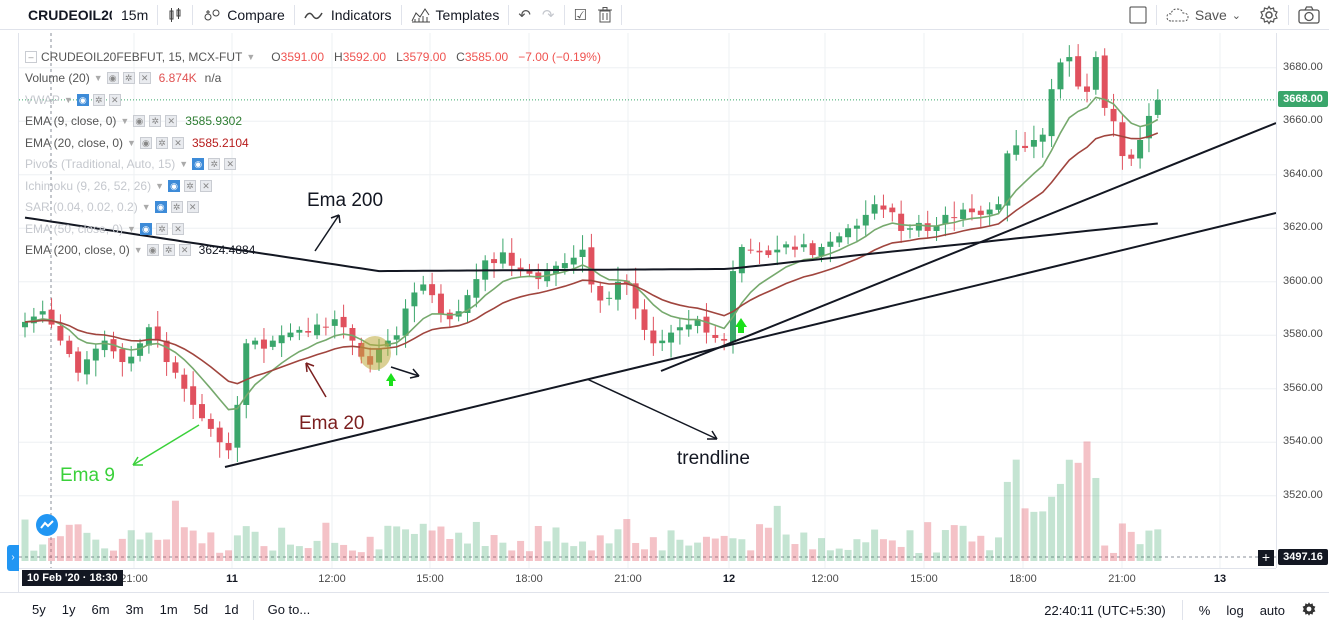 This screenshot has height=626, width=1329. What do you see at coordinates (13, 558) in the screenshot?
I see `toggle-drawing-toolbar-button: ›` at bounding box center [13, 558].